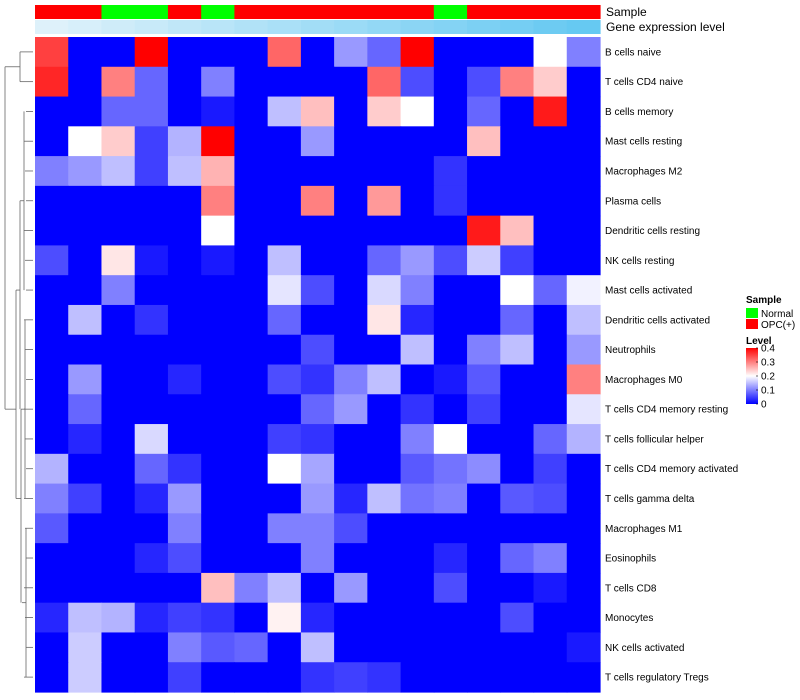 The width and height of the screenshot is (800, 700). Describe the element at coordinates (630, 350) in the screenshot. I see `row-label: Neutrophils` at that location.